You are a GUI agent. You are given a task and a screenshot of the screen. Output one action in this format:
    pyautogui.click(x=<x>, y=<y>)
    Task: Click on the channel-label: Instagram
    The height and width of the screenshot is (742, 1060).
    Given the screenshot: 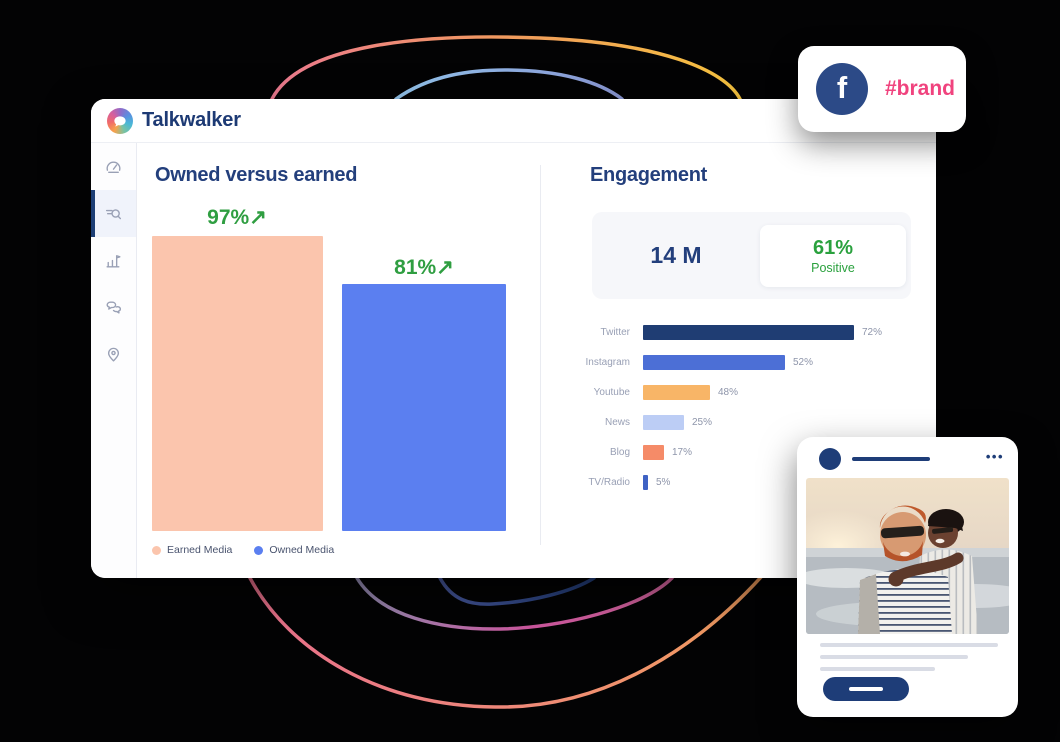 What is the action you would take?
    pyautogui.click(x=607, y=362)
    